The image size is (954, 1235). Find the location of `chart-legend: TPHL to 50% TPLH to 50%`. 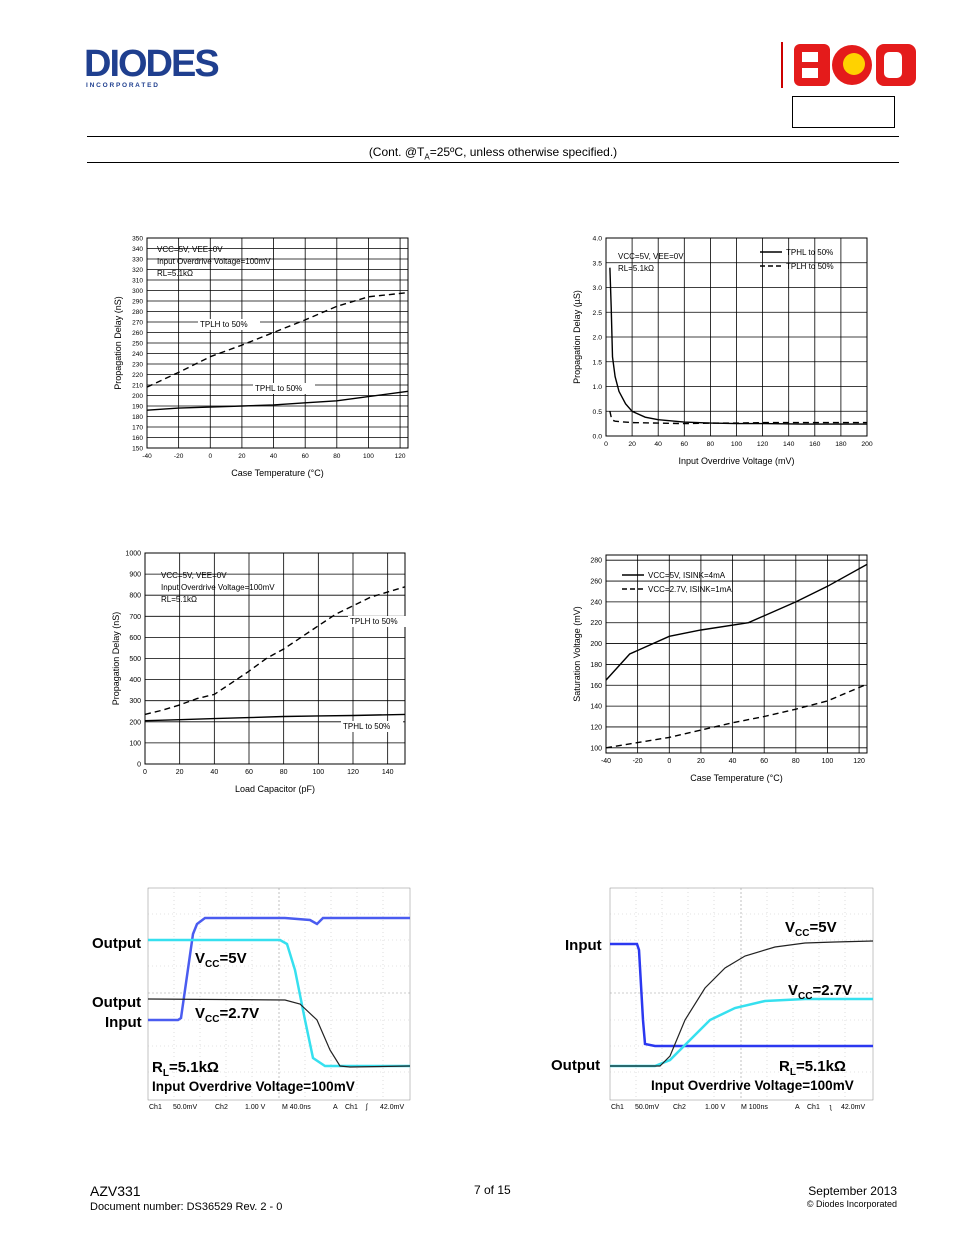

chart-legend: TPHL to 50% TPLH to 50% is located at coordinates (797, 259).